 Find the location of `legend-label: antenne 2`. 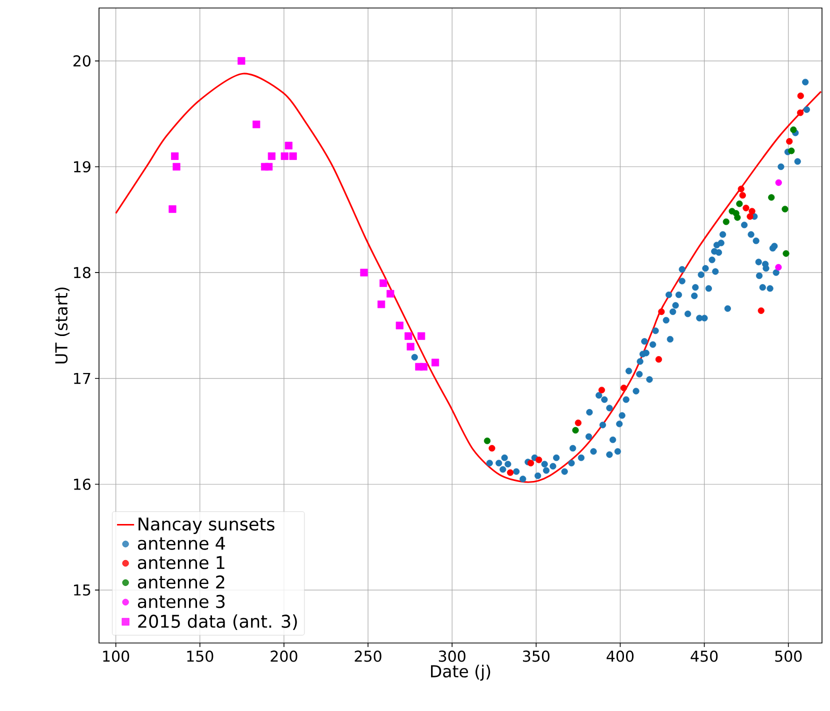

legend-label: antenne 2 is located at coordinates (181, 582).